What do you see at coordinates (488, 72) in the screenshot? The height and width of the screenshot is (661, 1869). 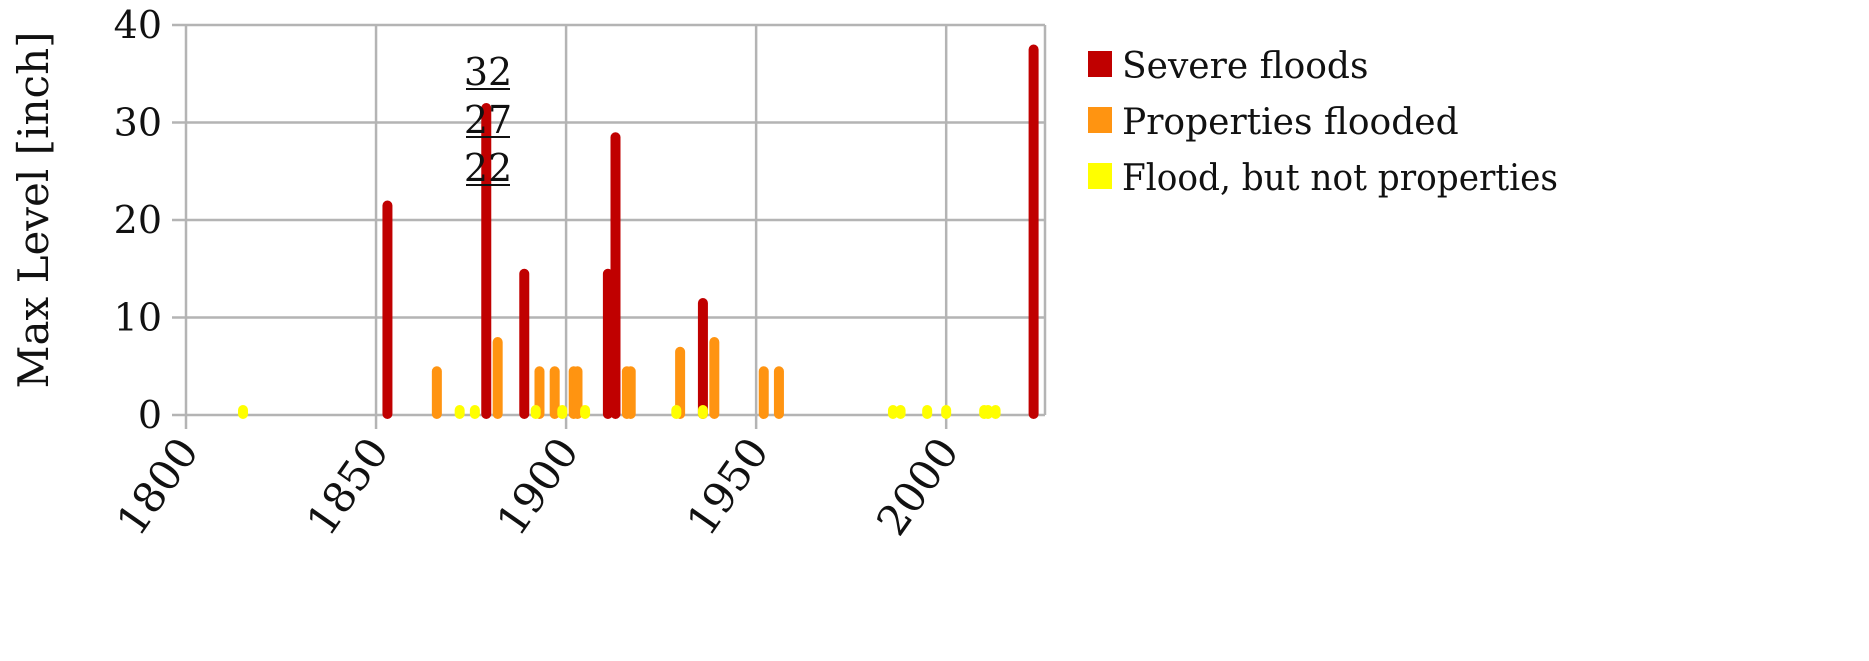 I see `annotation-label: 32` at bounding box center [488, 72].